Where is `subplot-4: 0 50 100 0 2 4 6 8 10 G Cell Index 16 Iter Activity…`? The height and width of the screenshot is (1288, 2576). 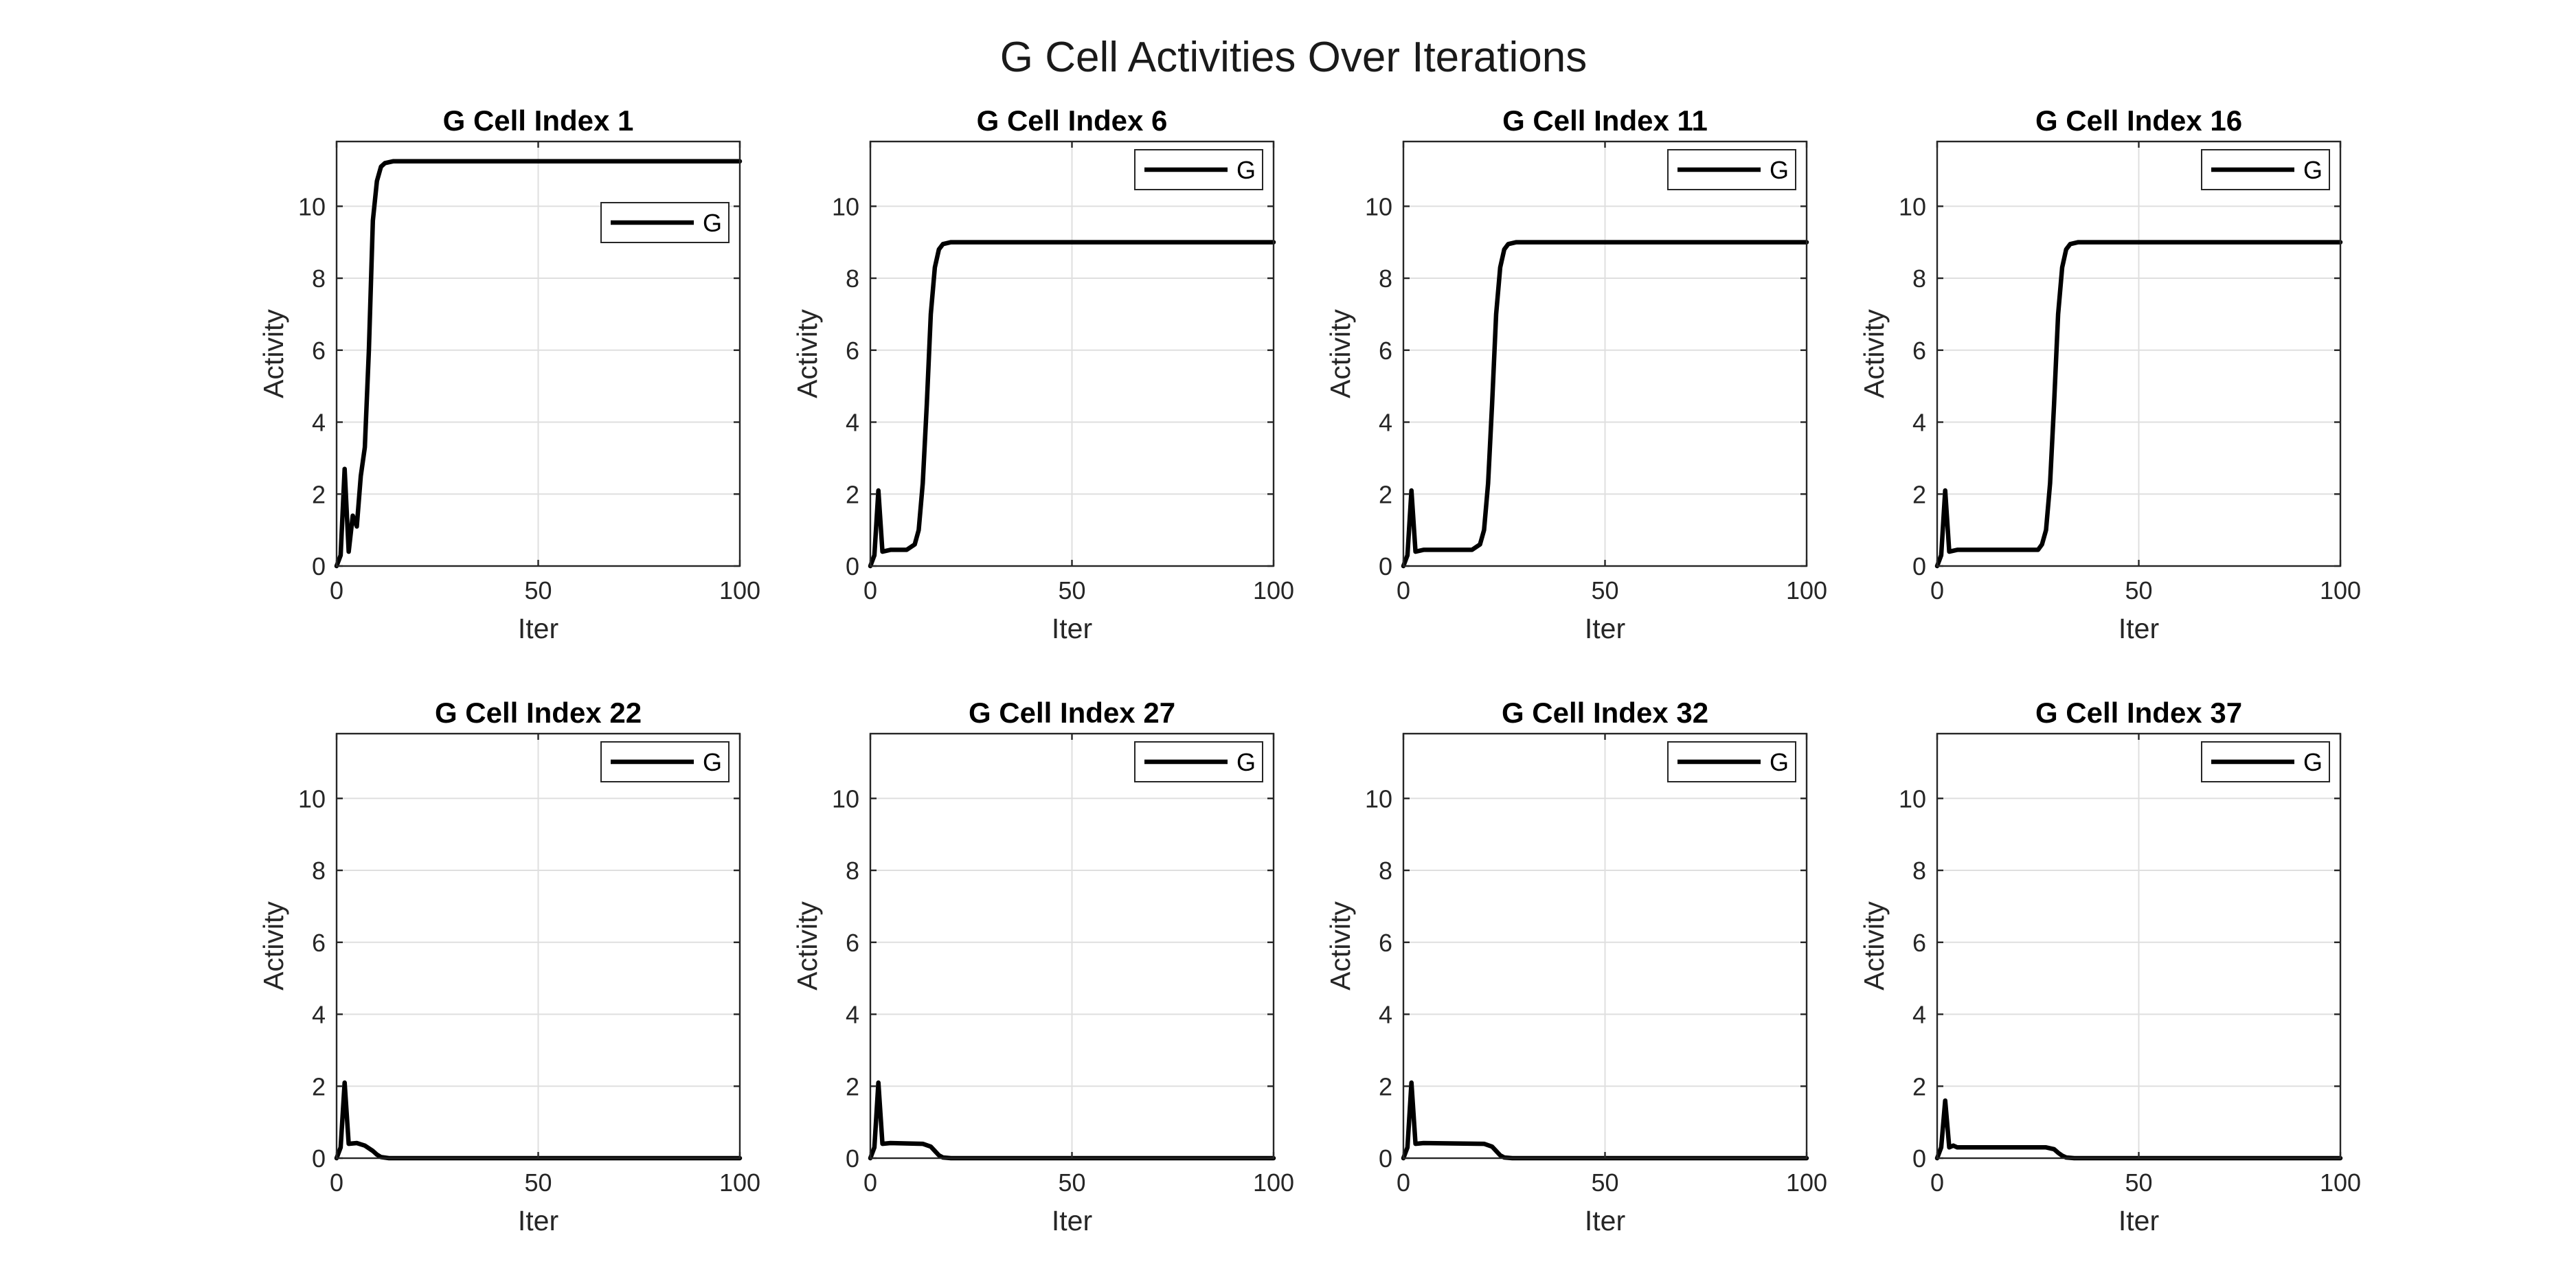
subplot-4: 0 50 100 0 2 4 6 8 10 G Cell Index 16 Iter Activity… is located at coordinates (2109, 374).